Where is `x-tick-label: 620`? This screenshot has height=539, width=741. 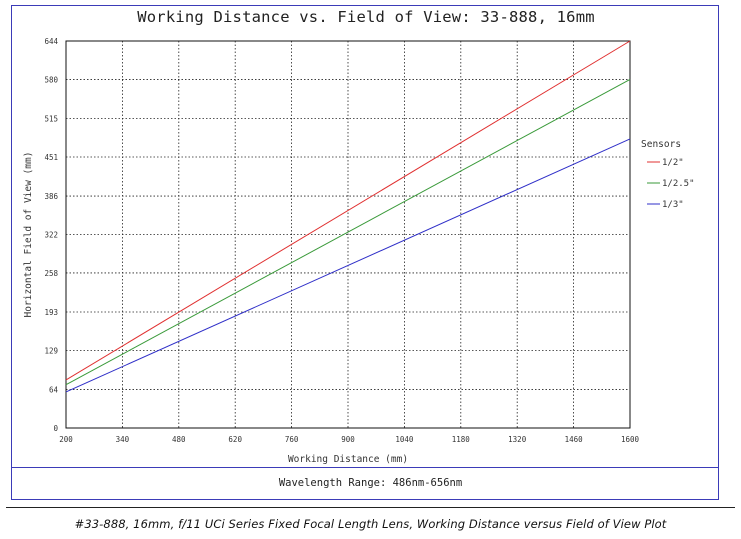 x-tick-label: 620 is located at coordinates (235, 439).